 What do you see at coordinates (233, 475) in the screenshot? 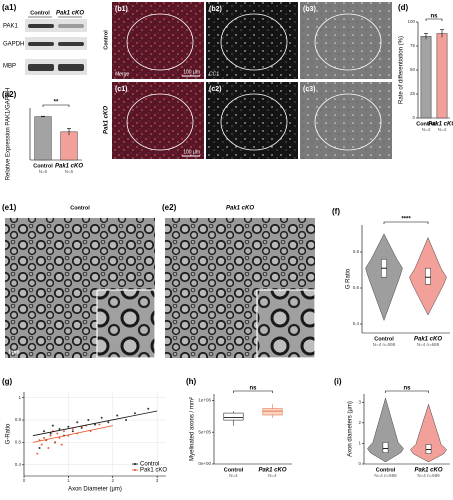
I see `count-label: N=4` at bounding box center [233, 475].